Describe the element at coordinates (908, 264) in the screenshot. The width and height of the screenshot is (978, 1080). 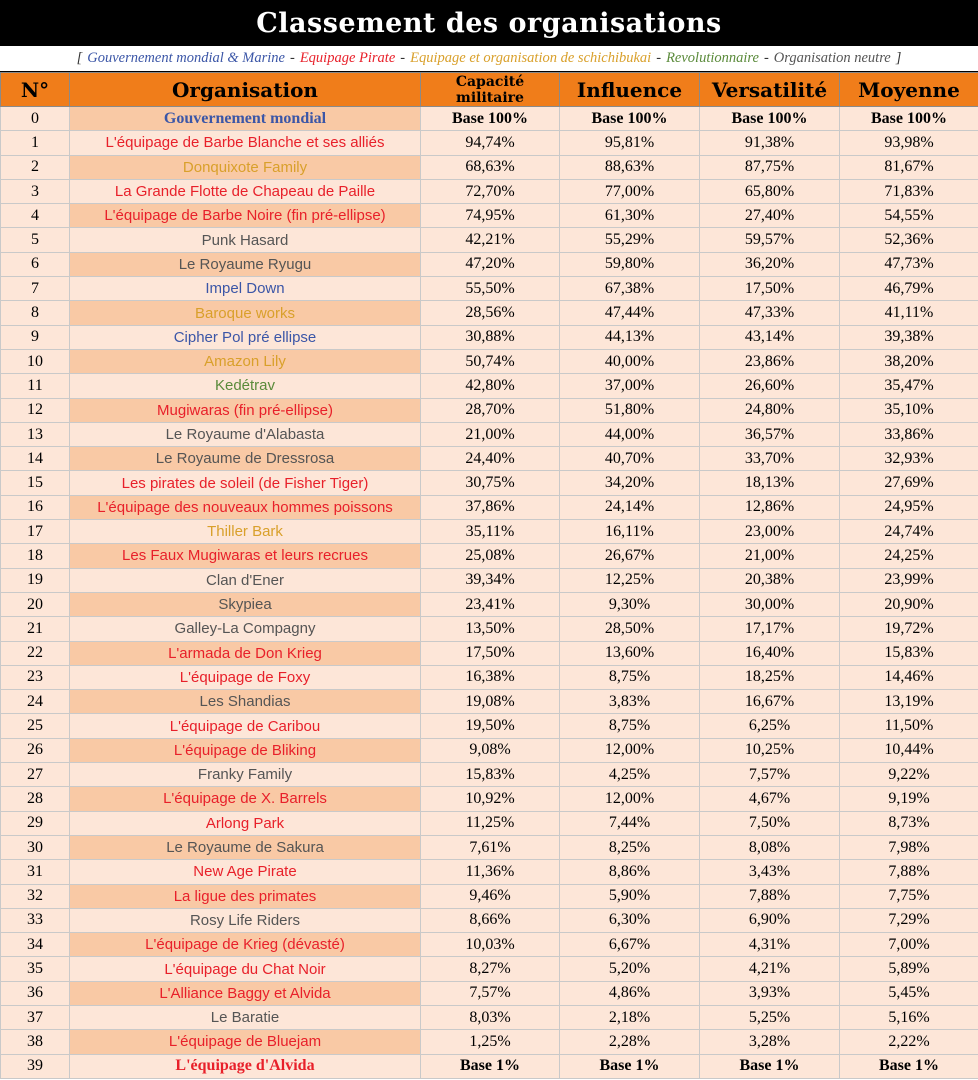
I see `average-value: 47,73%` at that location.